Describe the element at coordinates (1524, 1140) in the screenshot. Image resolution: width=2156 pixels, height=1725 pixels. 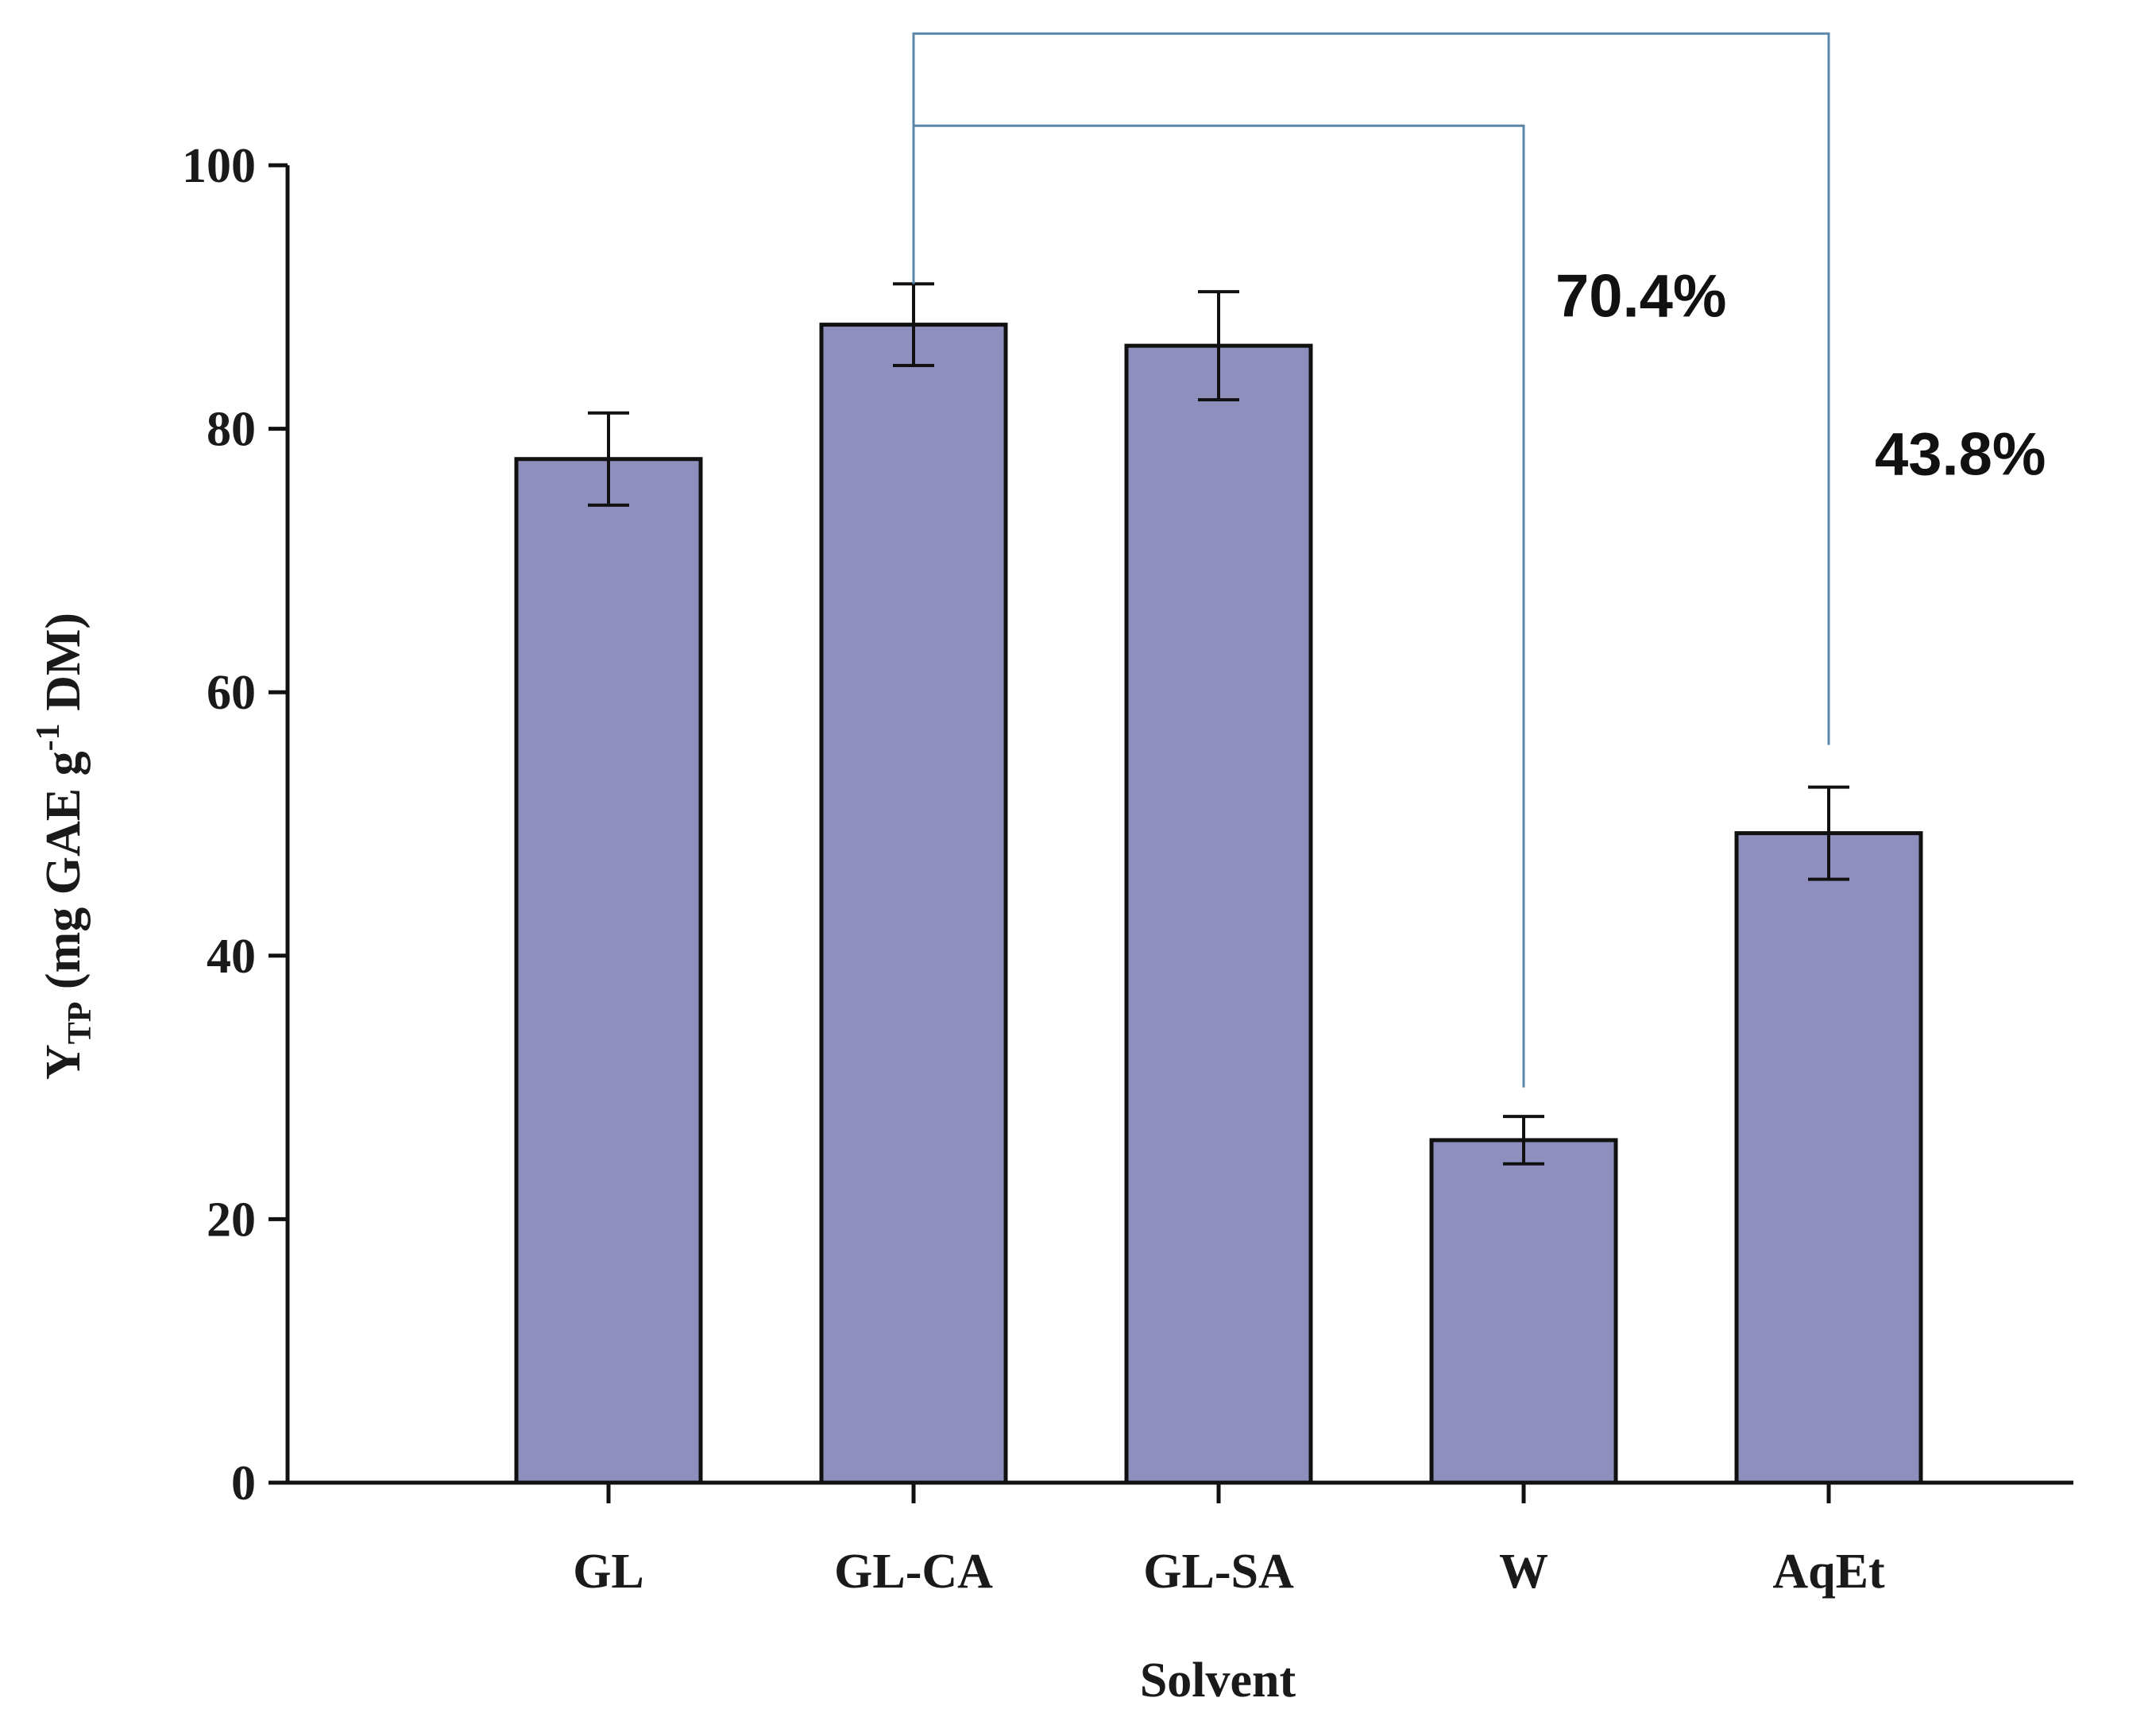
I see `error-bar-w` at that location.